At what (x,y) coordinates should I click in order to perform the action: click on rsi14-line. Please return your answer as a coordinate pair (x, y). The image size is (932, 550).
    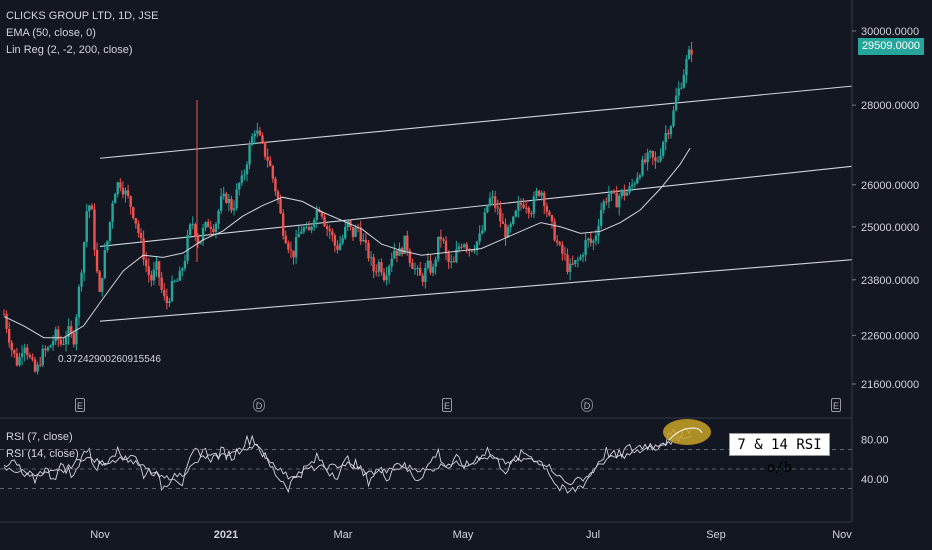
    Looking at the image, I should click on (347, 460).